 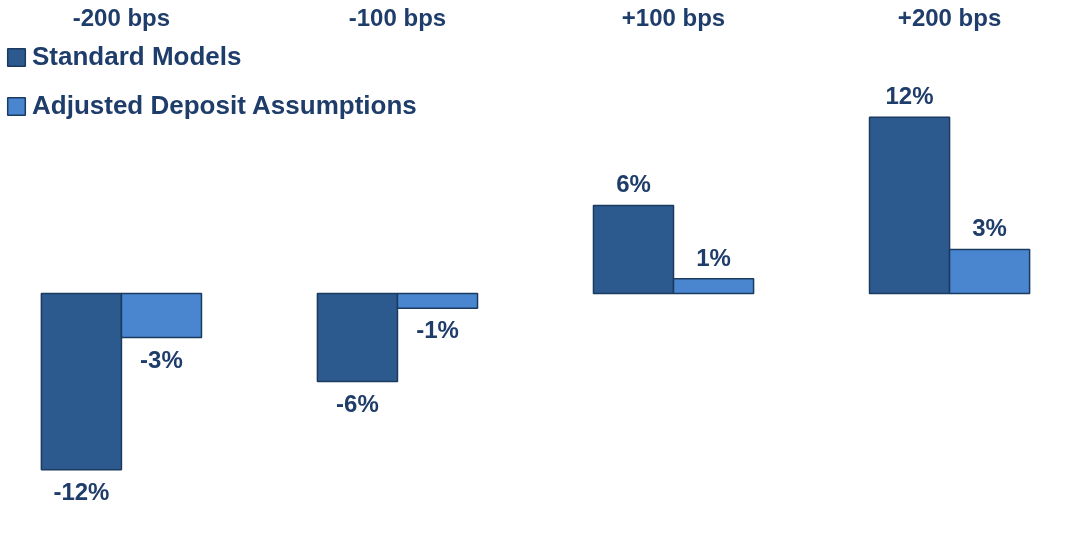 What do you see at coordinates (437, 330) in the screenshot?
I see `data-label: -1%` at bounding box center [437, 330].